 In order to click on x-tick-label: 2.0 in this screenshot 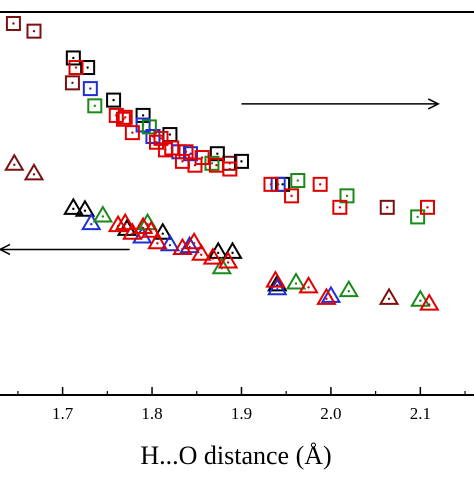, I will do `click(330, 413)`.